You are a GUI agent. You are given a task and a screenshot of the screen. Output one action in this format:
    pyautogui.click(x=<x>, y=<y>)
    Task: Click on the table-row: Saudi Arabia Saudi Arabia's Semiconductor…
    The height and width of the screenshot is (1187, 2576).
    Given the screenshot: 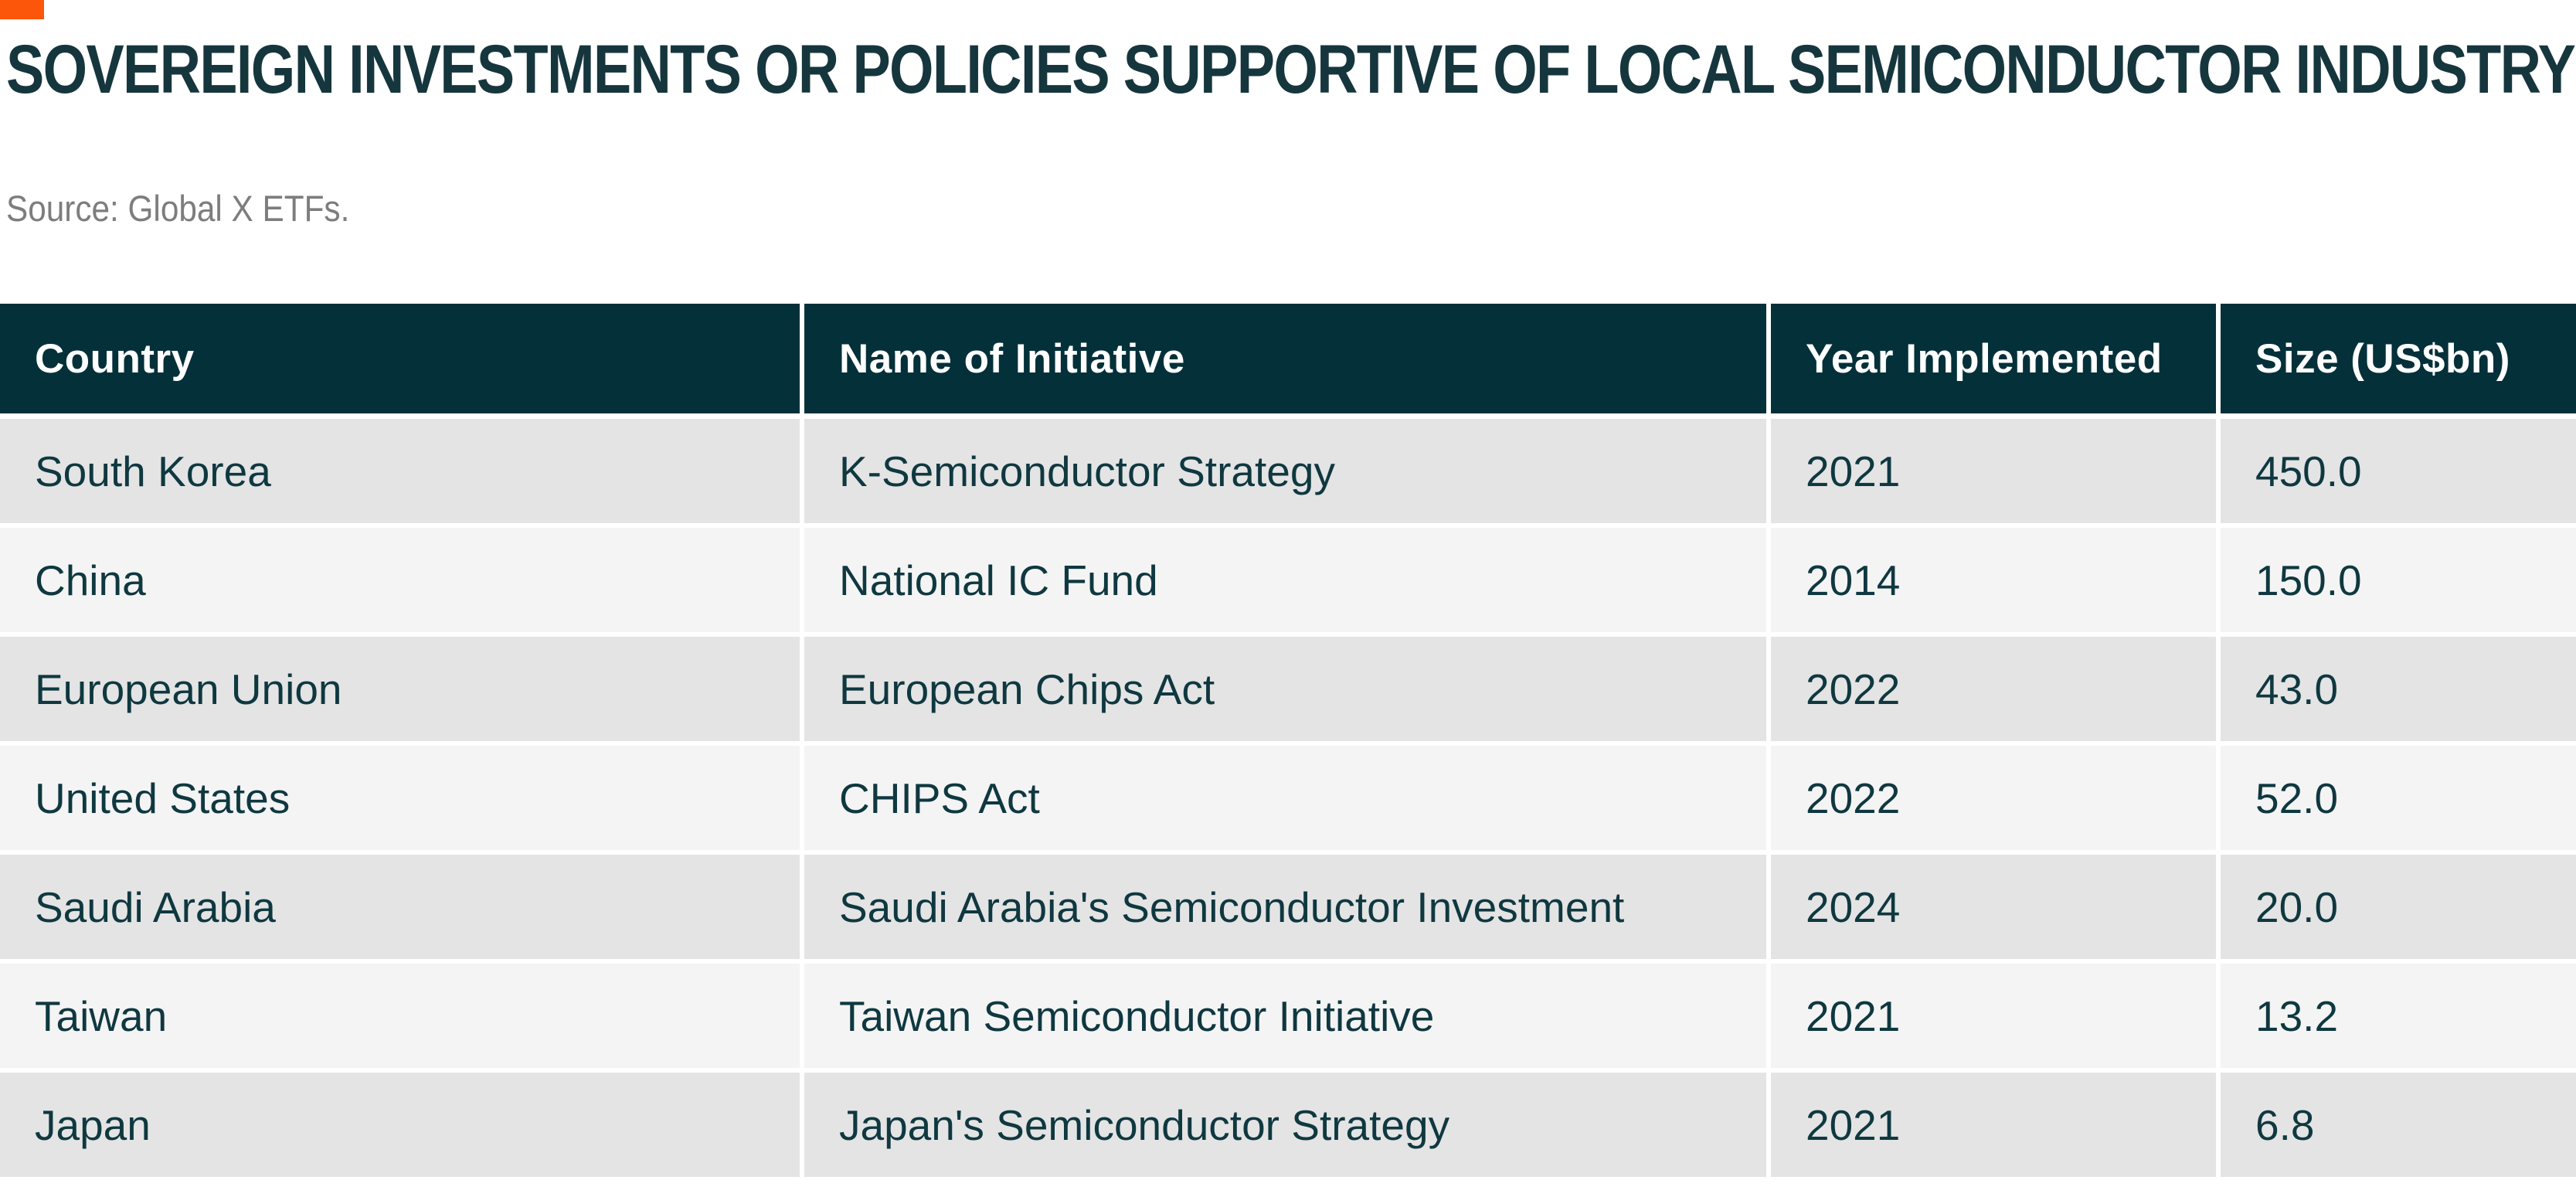 What is the action you would take?
    pyautogui.click(x=1288, y=907)
    